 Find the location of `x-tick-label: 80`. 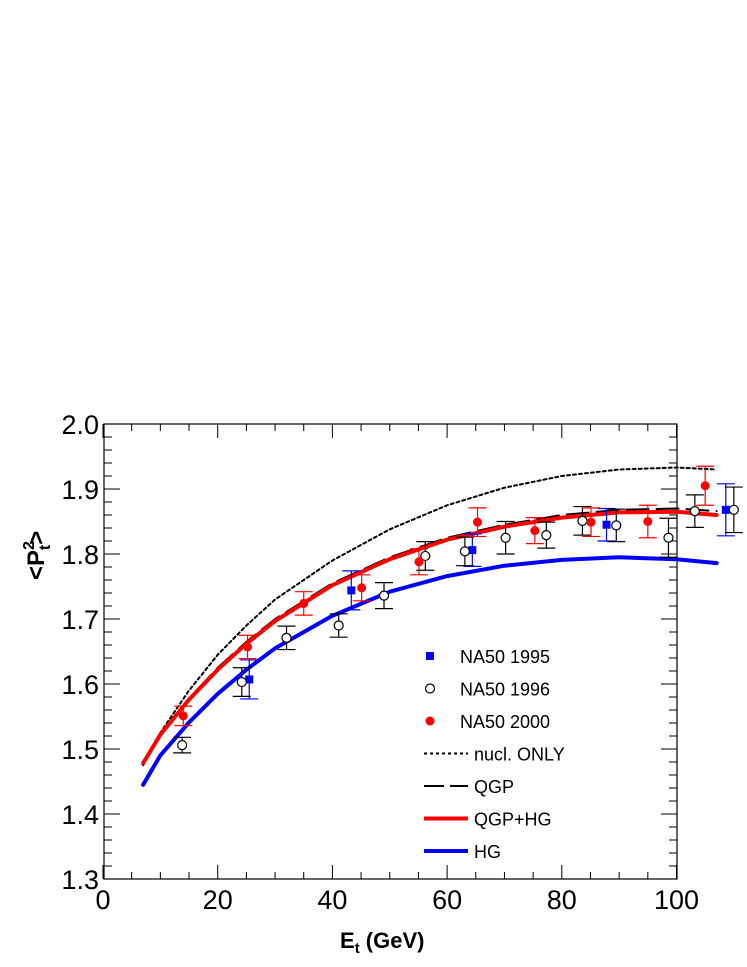

x-tick-label: 80 is located at coordinates (562, 900).